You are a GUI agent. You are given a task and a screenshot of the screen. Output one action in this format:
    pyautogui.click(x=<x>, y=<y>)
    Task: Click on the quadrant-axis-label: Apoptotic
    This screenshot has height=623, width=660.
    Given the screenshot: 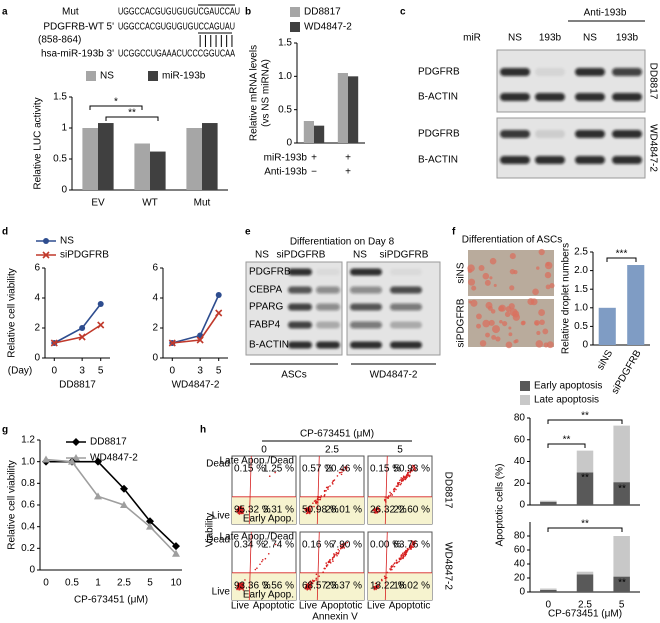 What is the action you would take?
    pyautogui.click(x=342, y=606)
    